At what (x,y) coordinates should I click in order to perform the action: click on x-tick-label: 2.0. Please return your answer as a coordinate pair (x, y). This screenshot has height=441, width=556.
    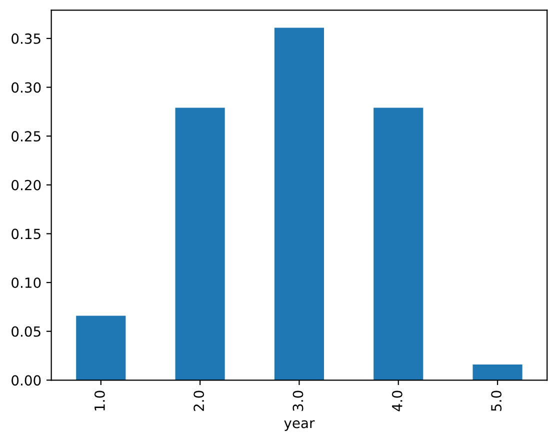
    Looking at the image, I should click on (199, 400).